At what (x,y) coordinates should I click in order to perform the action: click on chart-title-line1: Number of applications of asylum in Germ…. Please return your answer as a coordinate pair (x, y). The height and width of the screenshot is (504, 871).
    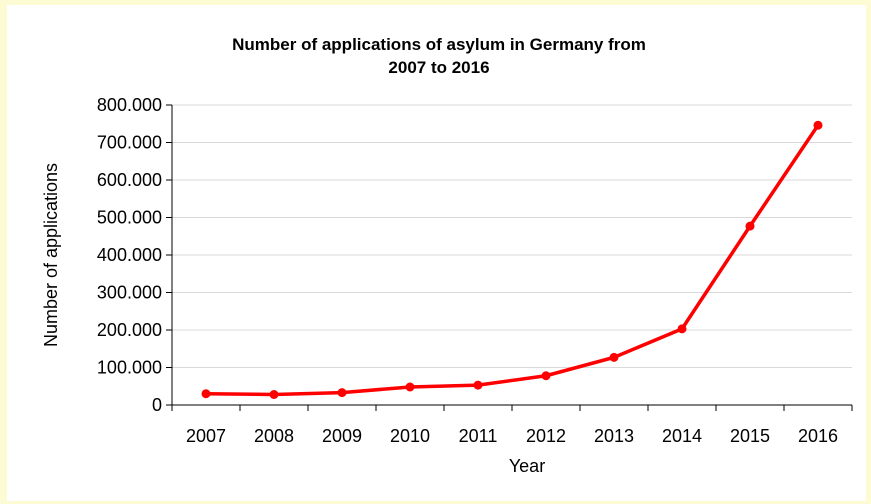
    Looking at the image, I should click on (439, 44).